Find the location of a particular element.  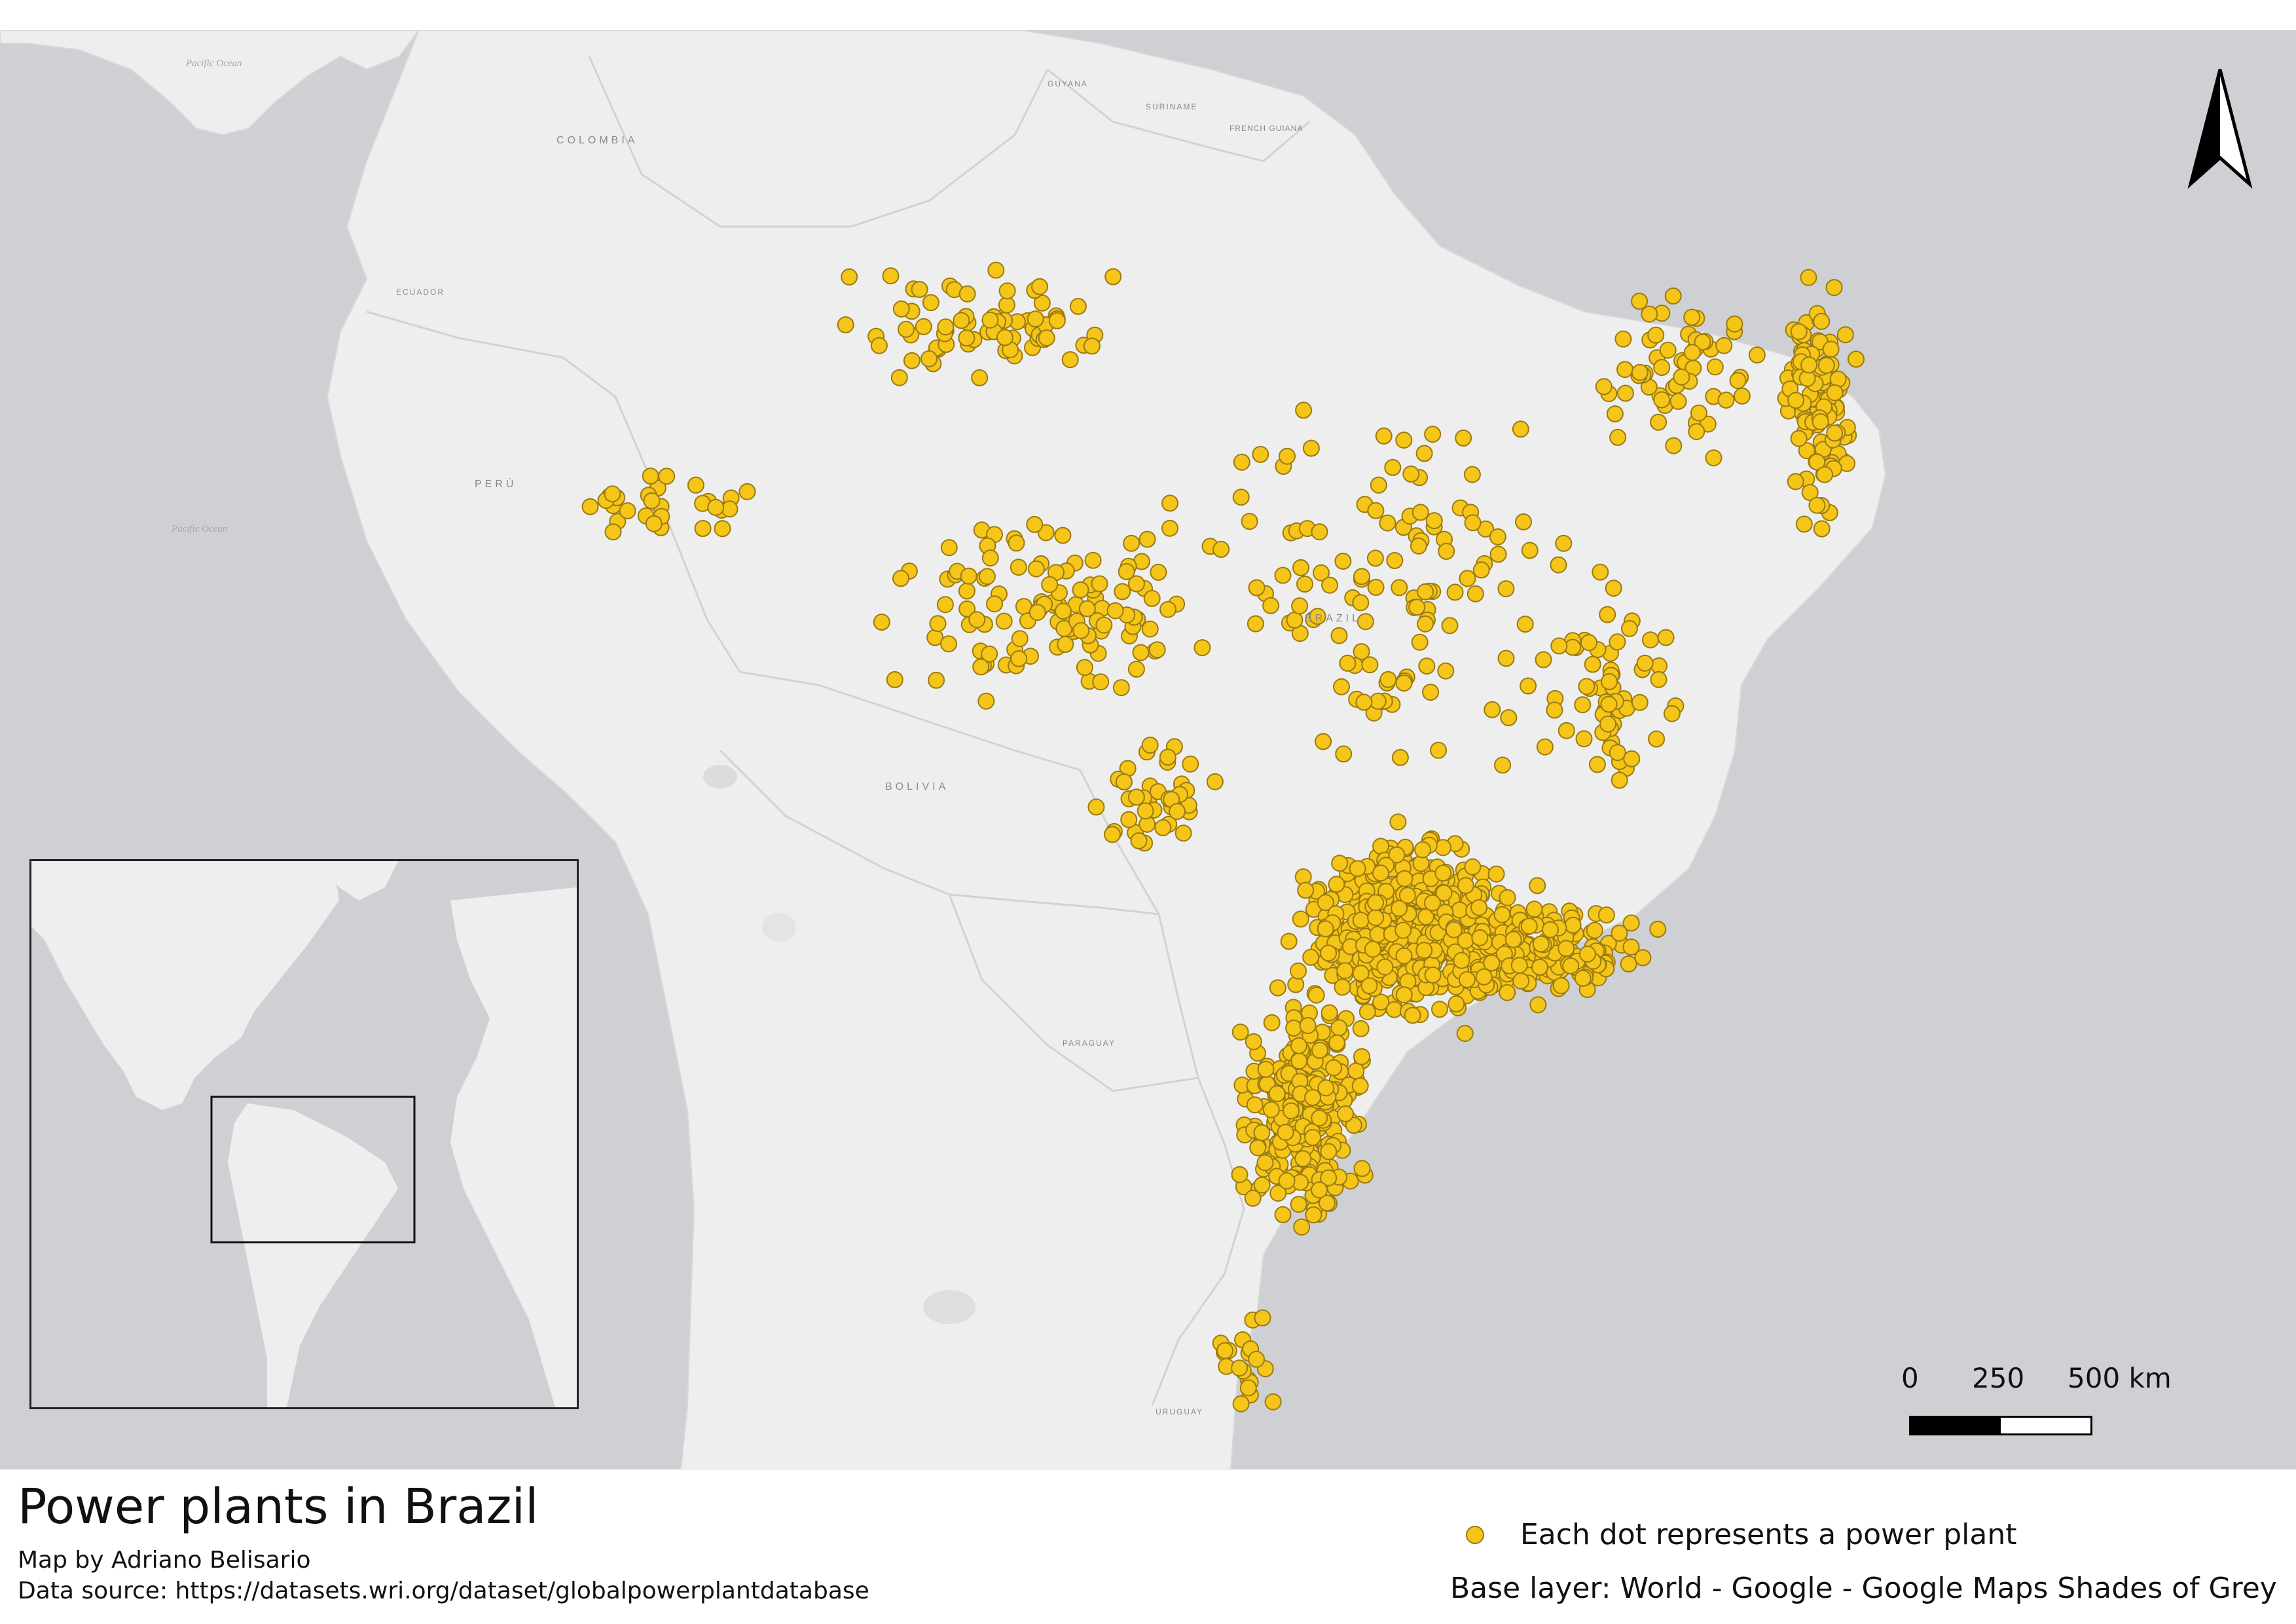

country-label-uruguay: URUGUAY is located at coordinates (1180, 1411).